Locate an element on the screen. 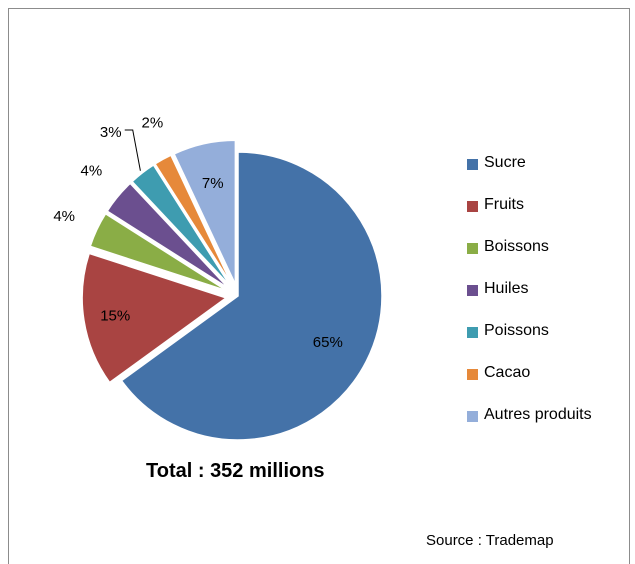 The height and width of the screenshot is (564, 635). legend-label-fruits: Fruits is located at coordinates (504, 204).